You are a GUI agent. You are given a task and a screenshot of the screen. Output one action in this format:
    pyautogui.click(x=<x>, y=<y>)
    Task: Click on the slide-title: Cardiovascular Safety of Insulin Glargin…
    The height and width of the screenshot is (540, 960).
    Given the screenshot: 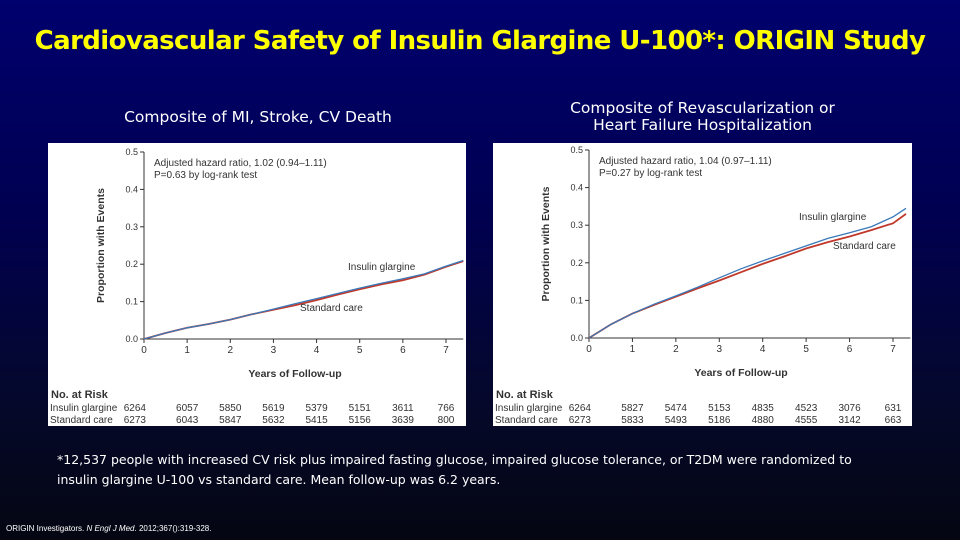 What is the action you would take?
    pyautogui.click(x=480, y=41)
    